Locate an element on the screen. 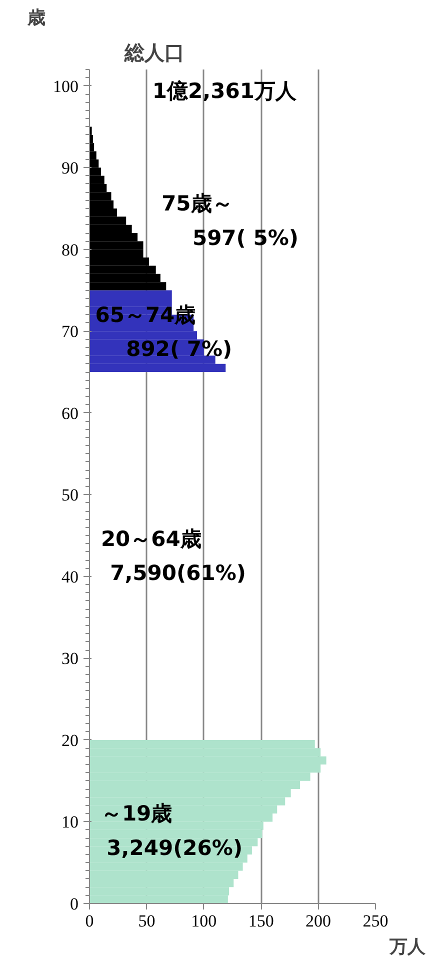 This screenshot has height=962, width=431. annotation: 597( 5%) is located at coordinates (245, 238).